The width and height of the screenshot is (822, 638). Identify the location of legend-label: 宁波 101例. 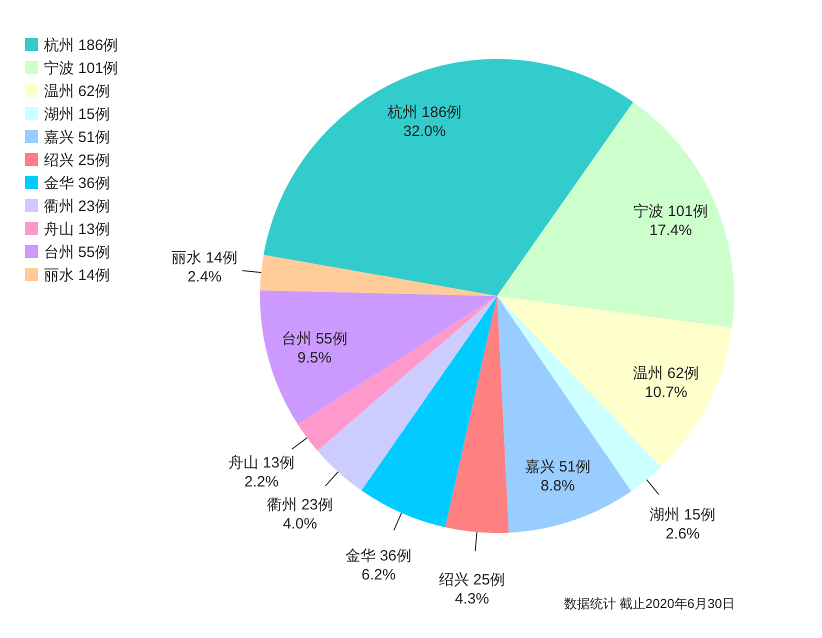
(81, 68).